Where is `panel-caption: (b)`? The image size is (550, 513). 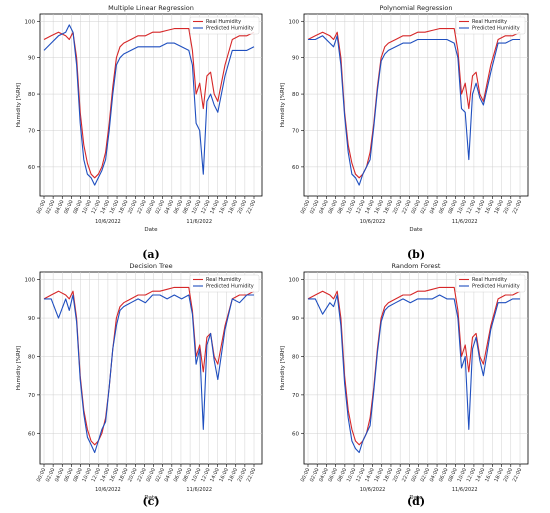
panel-caption: (b) is located at coordinates (416, 254).